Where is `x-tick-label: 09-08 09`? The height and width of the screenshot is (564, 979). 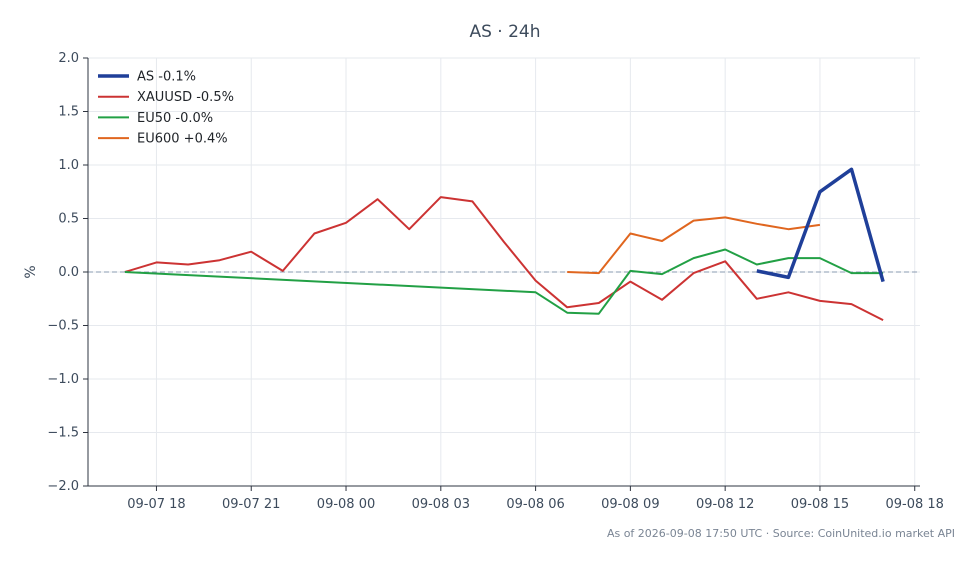 x-tick-label: 09-08 09 is located at coordinates (630, 504).